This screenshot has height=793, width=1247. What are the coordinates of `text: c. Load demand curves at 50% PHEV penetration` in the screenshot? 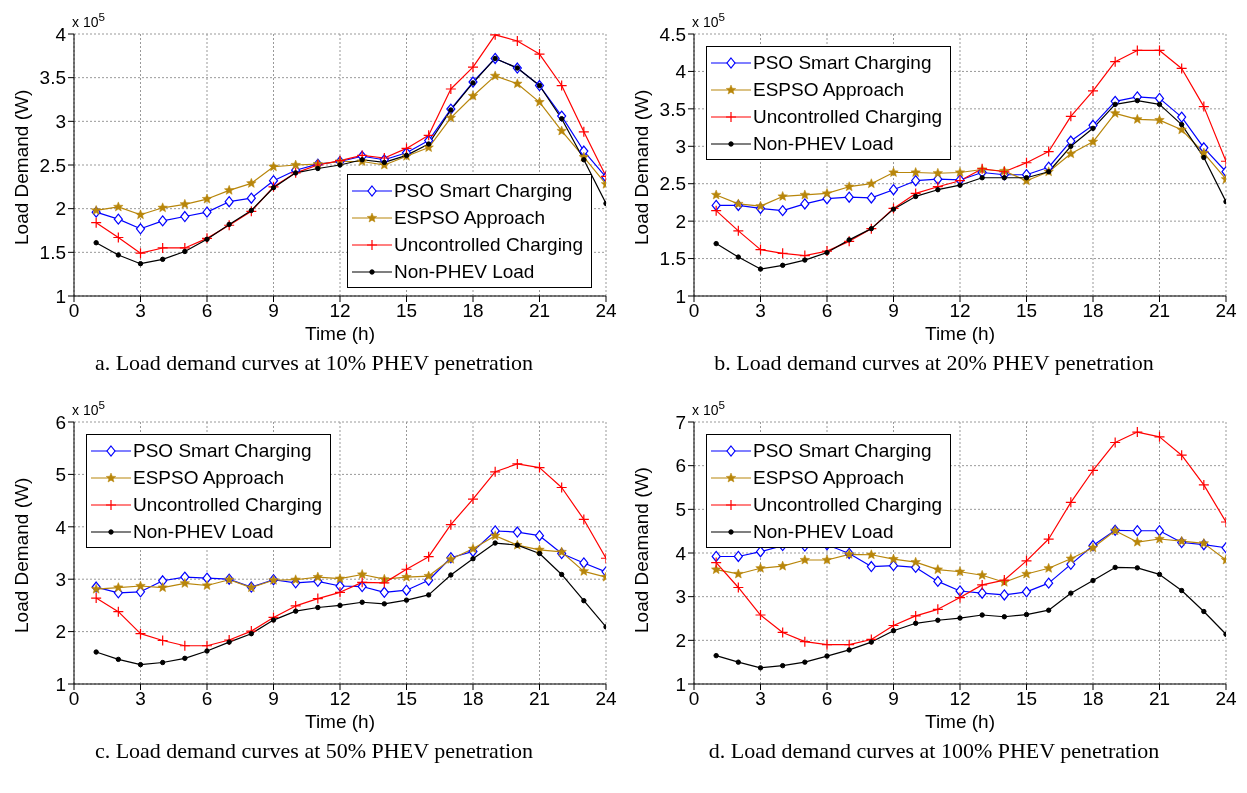 It's located at (314, 751).